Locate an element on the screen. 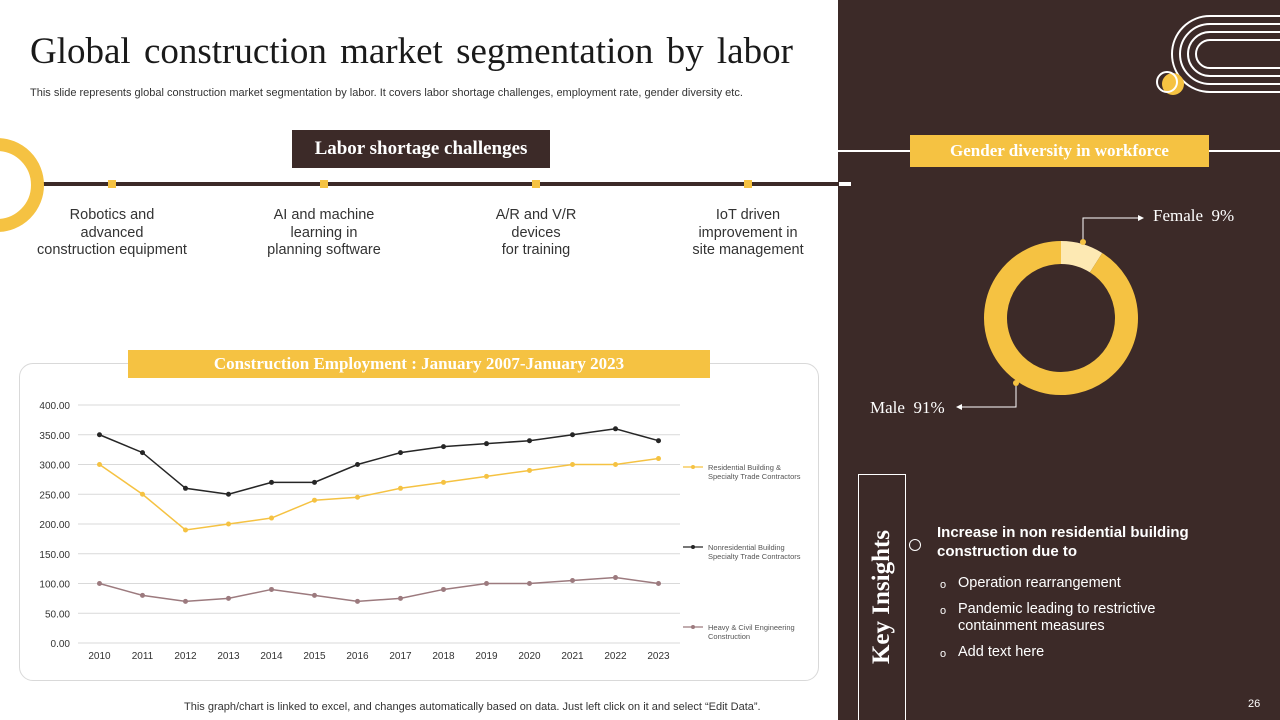  male-leader-dot is located at coordinates (1016, 383).